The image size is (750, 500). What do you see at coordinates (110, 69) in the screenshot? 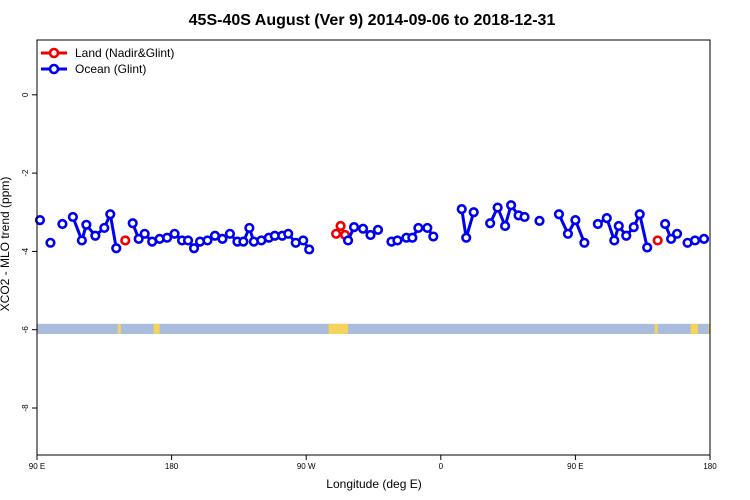
I see `legend-entry-label: Ocean (Glint)` at bounding box center [110, 69].